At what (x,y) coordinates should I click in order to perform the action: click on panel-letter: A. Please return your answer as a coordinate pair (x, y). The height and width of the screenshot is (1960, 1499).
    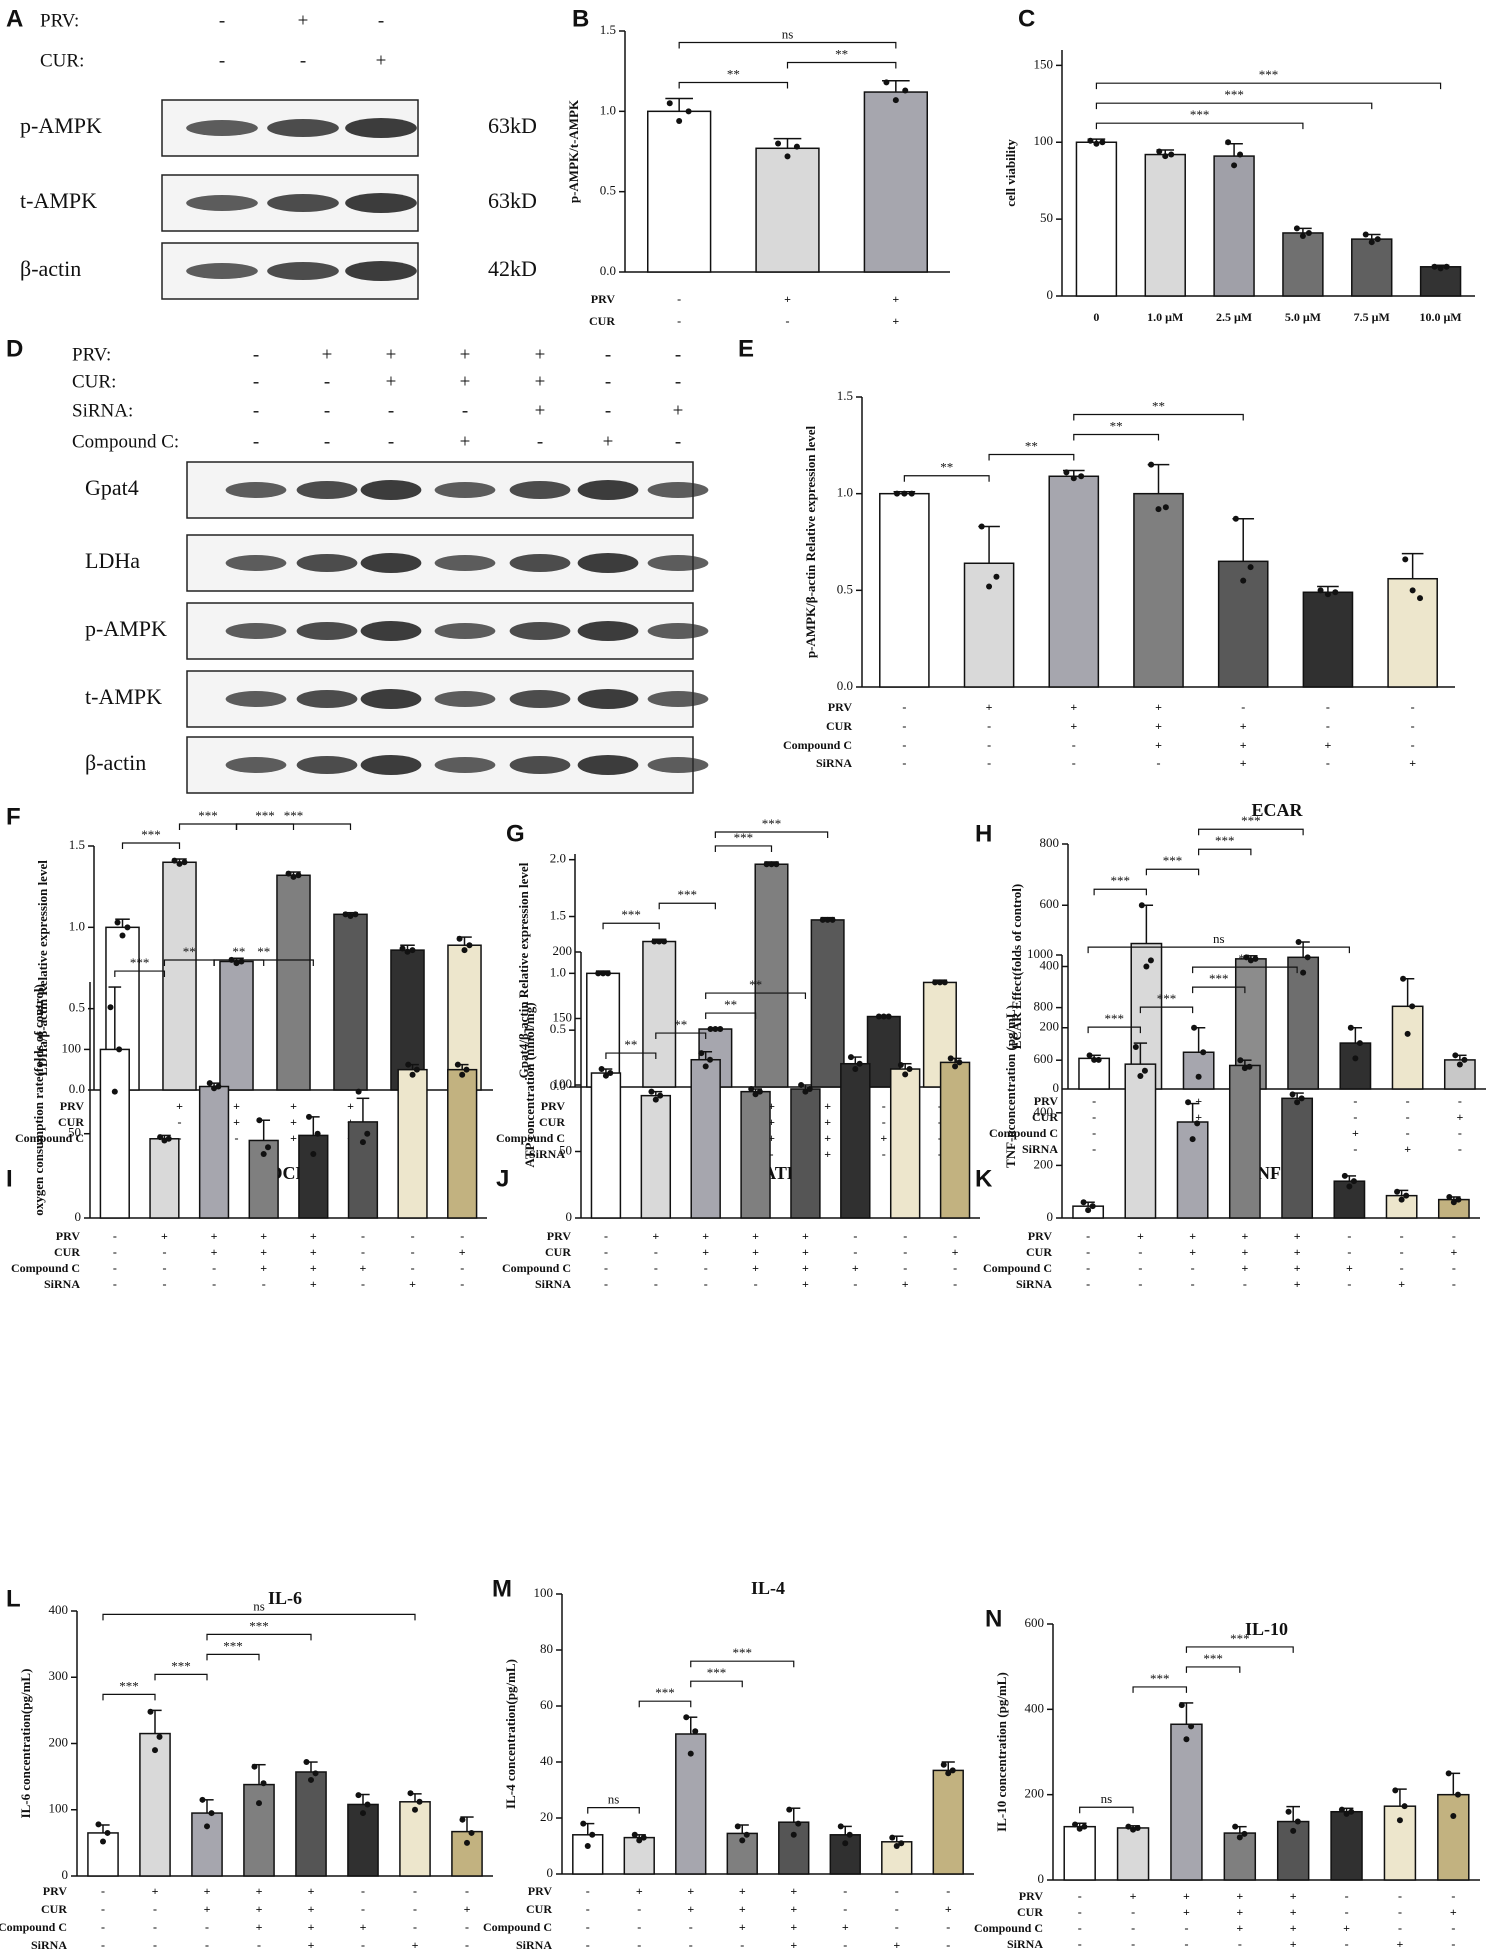
    Looking at the image, I should click on (14, 18).